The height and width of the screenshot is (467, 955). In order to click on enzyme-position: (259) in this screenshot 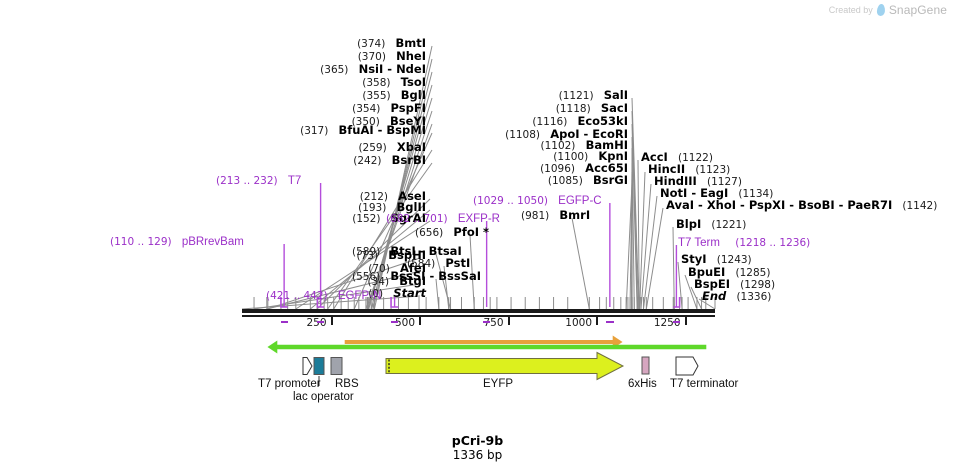, I will do `click(372, 148)`.